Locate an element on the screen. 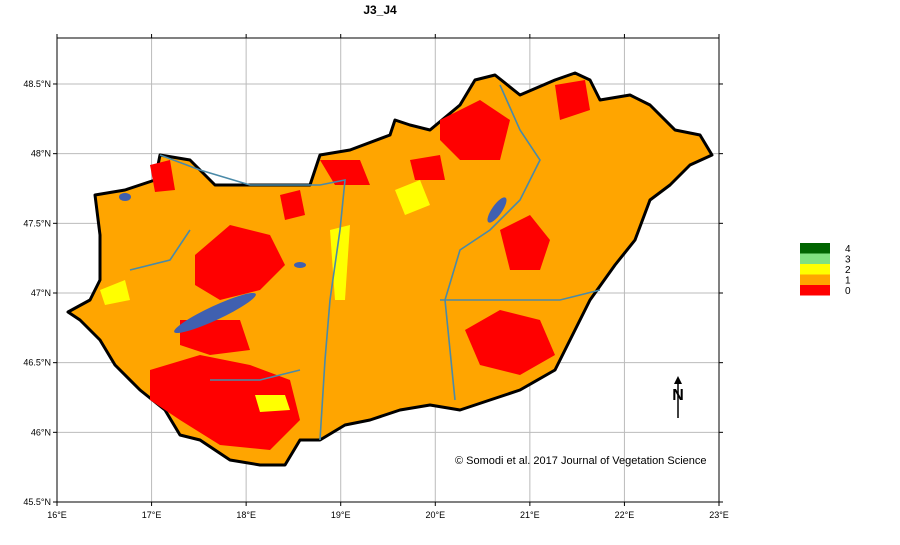 This screenshot has height=545, width=900. north-label: N is located at coordinates (678, 395).